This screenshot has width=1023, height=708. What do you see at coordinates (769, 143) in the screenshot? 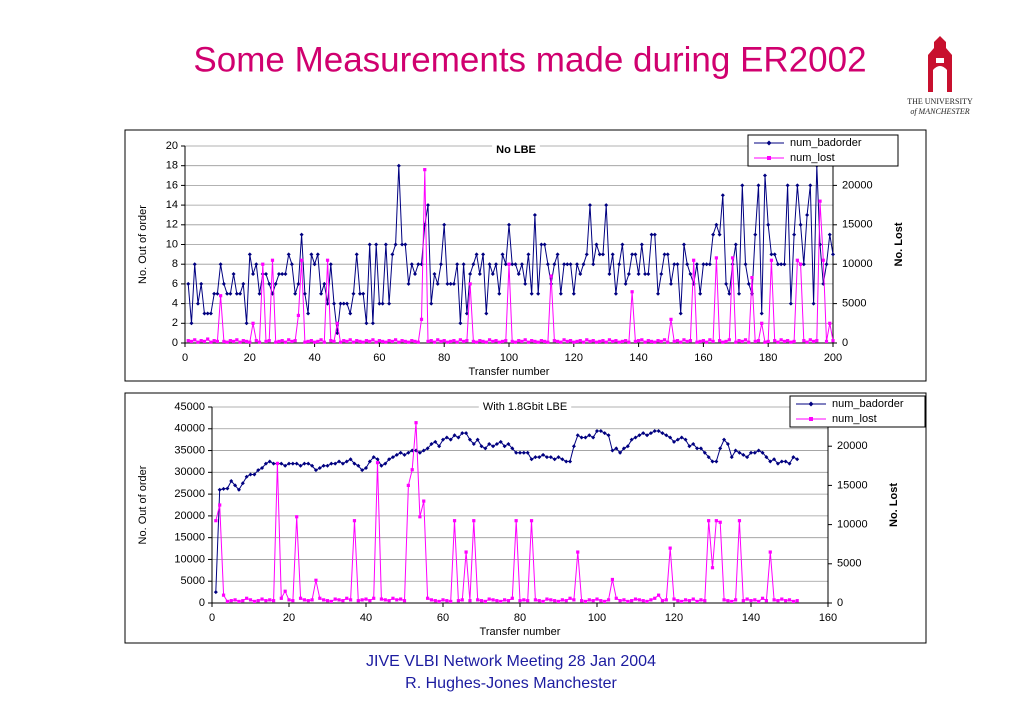
I see `legend-marker` at bounding box center [769, 143].